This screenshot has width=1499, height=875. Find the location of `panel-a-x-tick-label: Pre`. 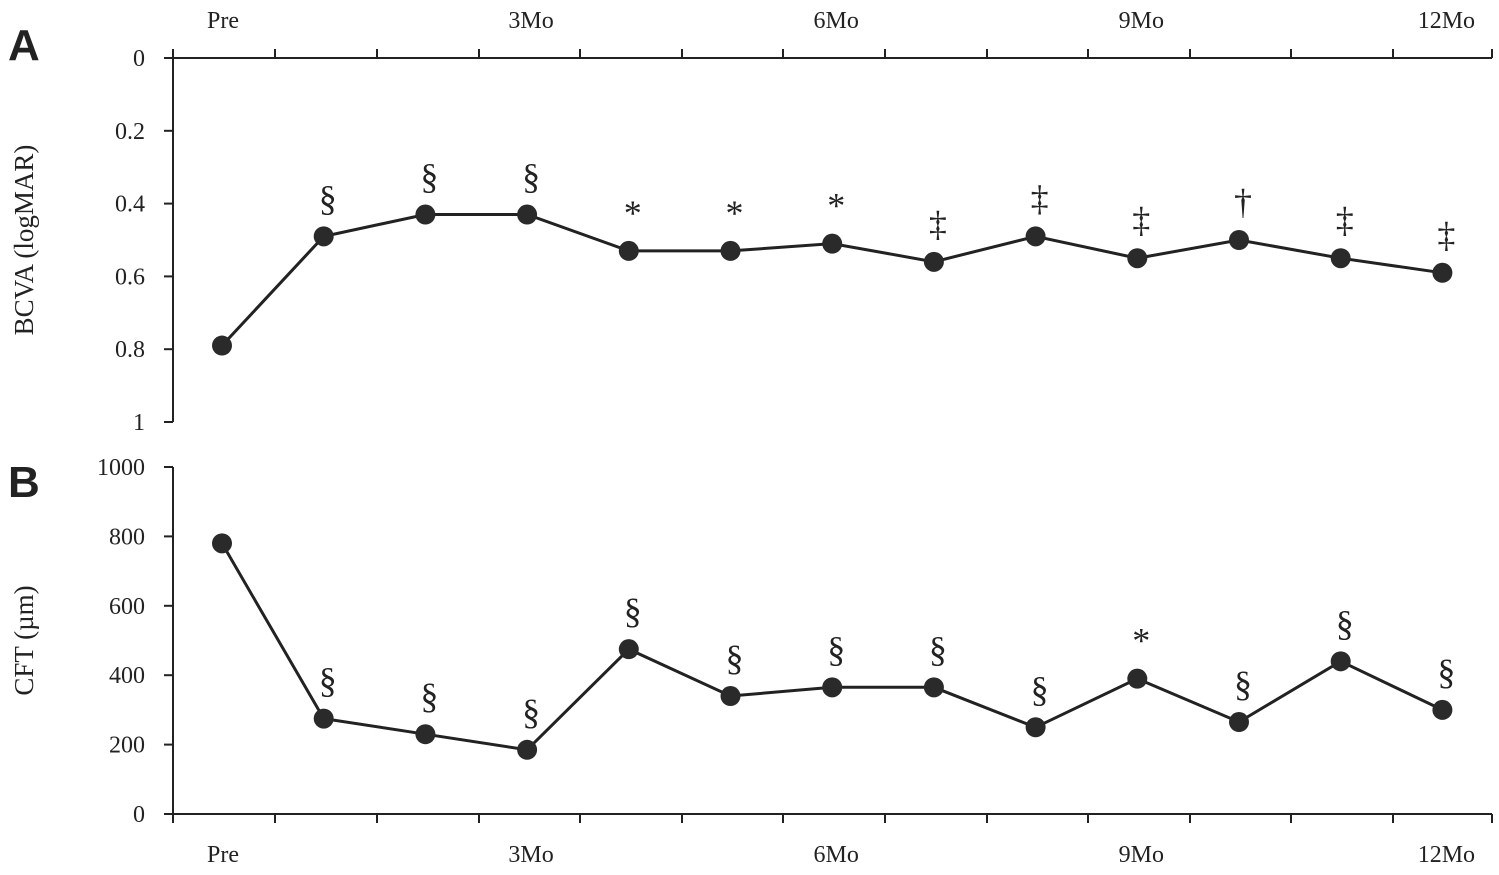

panel-a-x-tick-label: Pre is located at coordinates (223, 21).